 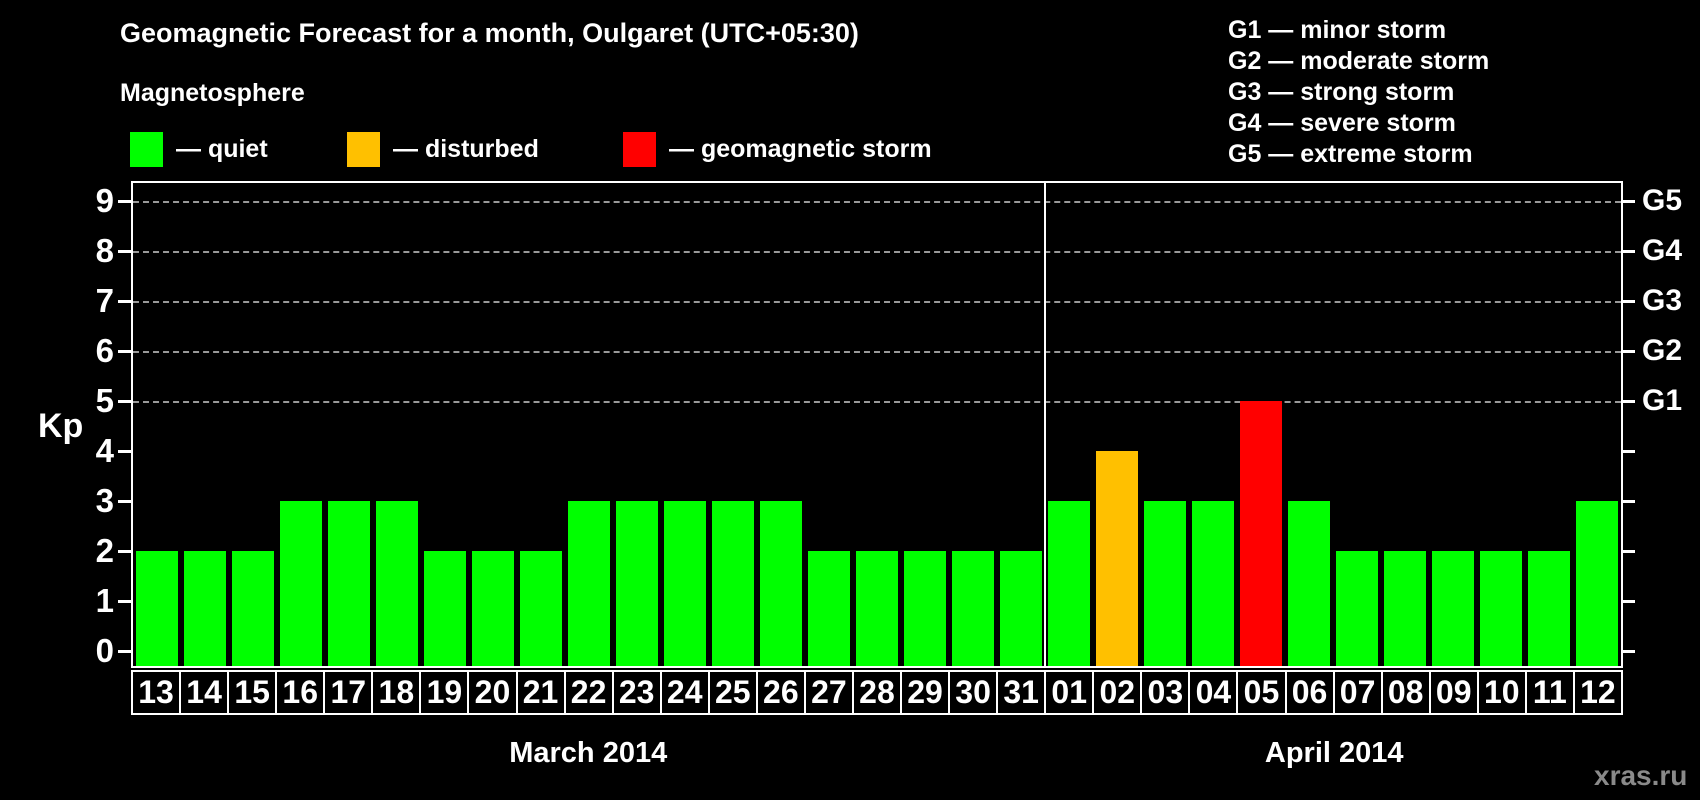 What do you see at coordinates (146, 149) in the screenshot?
I see `quiet-color-swatch` at bounding box center [146, 149].